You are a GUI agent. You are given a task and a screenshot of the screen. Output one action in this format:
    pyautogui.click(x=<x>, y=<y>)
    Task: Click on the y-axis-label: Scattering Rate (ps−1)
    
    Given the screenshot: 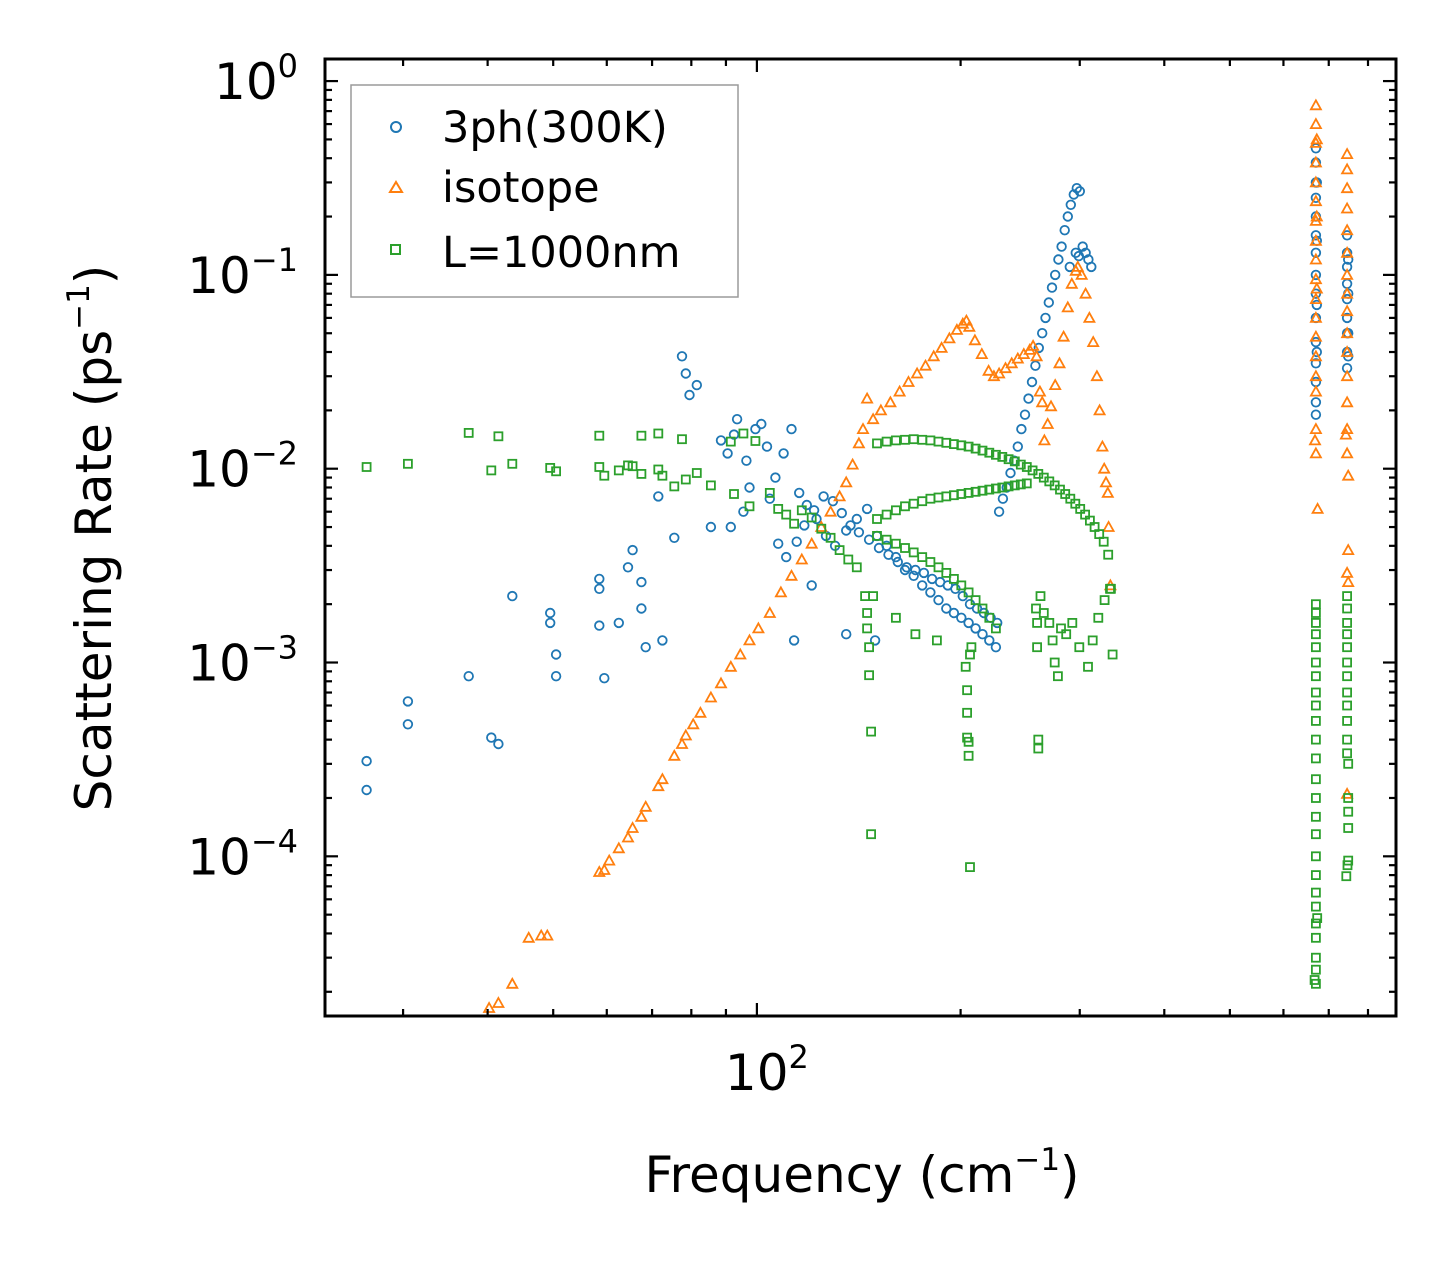 What is the action you would take?
    pyautogui.click(x=92, y=538)
    